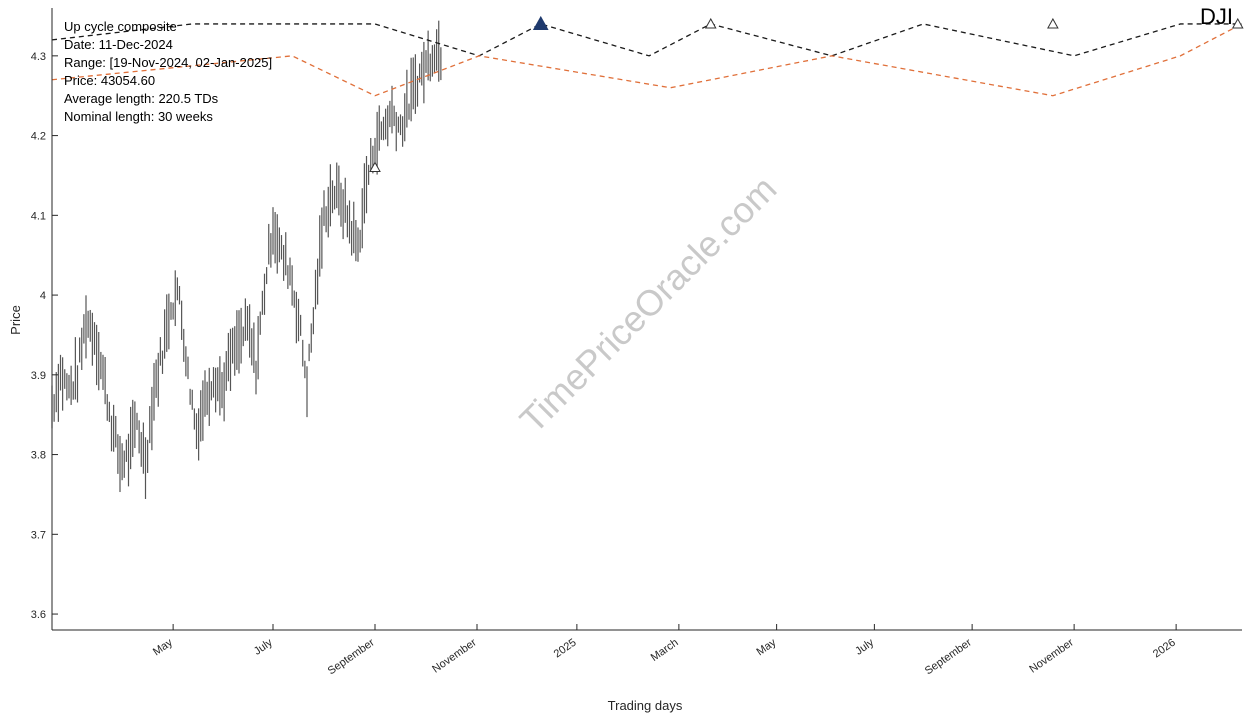 This screenshot has height=716, width=1247. What do you see at coordinates (540, 23) in the screenshot?
I see `filled-triangle-marker` at bounding box center [540, 23].